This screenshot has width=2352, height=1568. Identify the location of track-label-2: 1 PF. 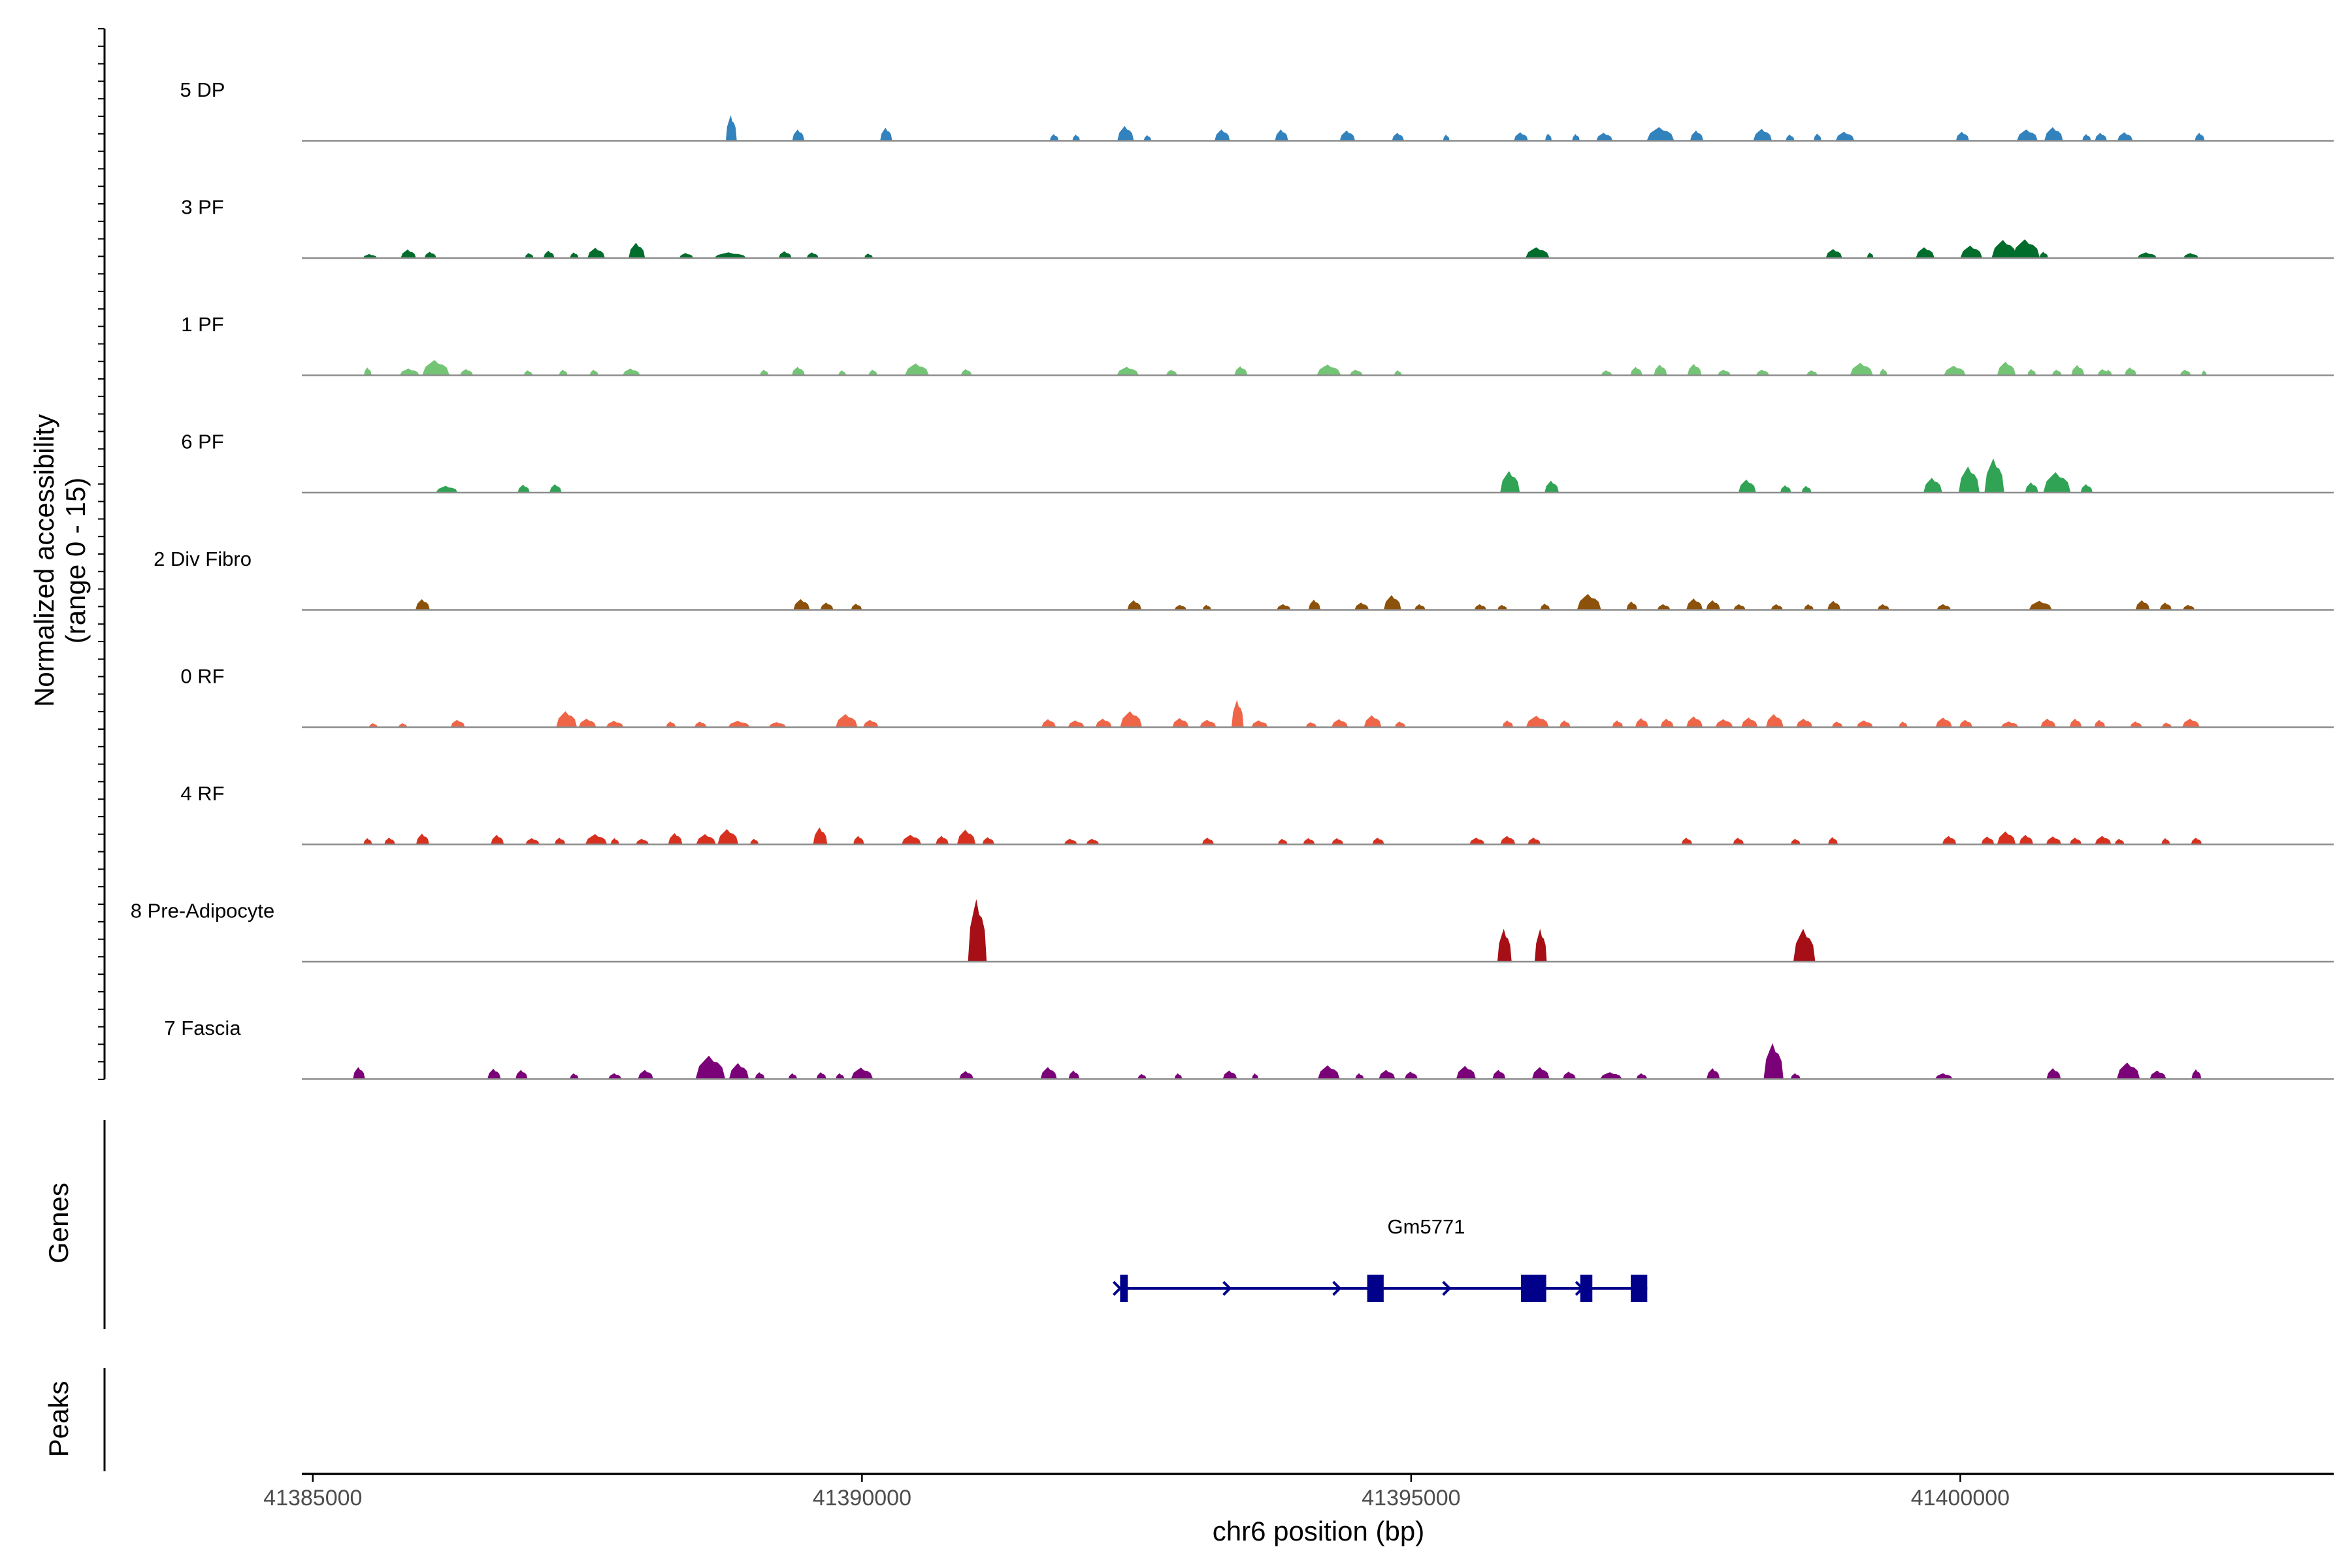
(202, 324).